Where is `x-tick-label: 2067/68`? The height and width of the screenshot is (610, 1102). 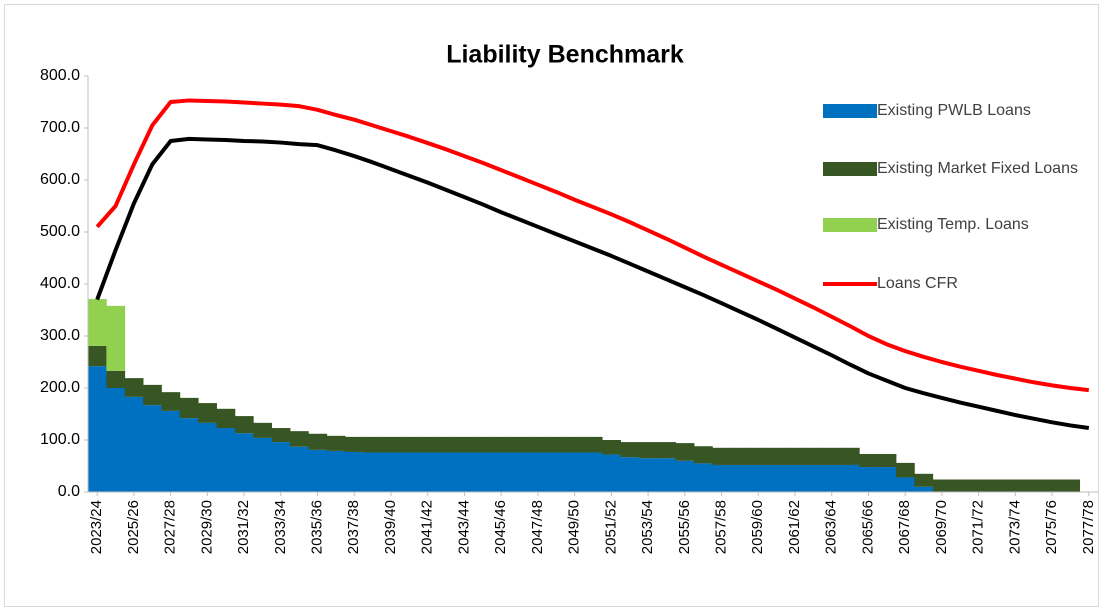
x-tick-label: 2067/68 is located at coordinates (904, 527).